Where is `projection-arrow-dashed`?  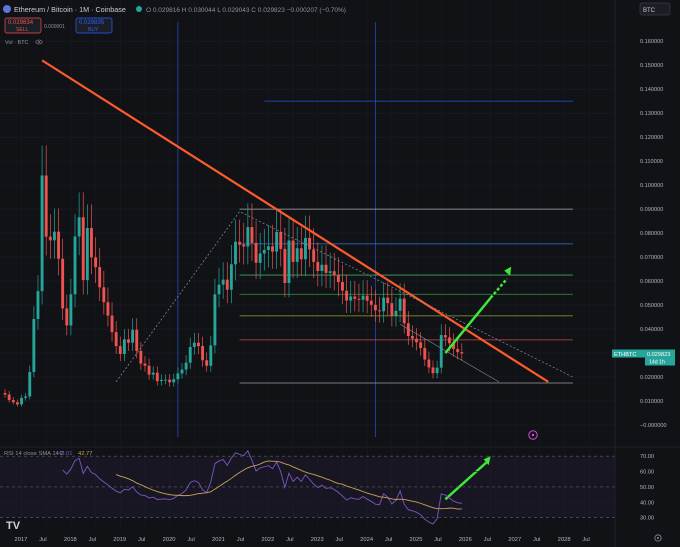 projection-arrow-dashed is located at coordinates (499, 288).